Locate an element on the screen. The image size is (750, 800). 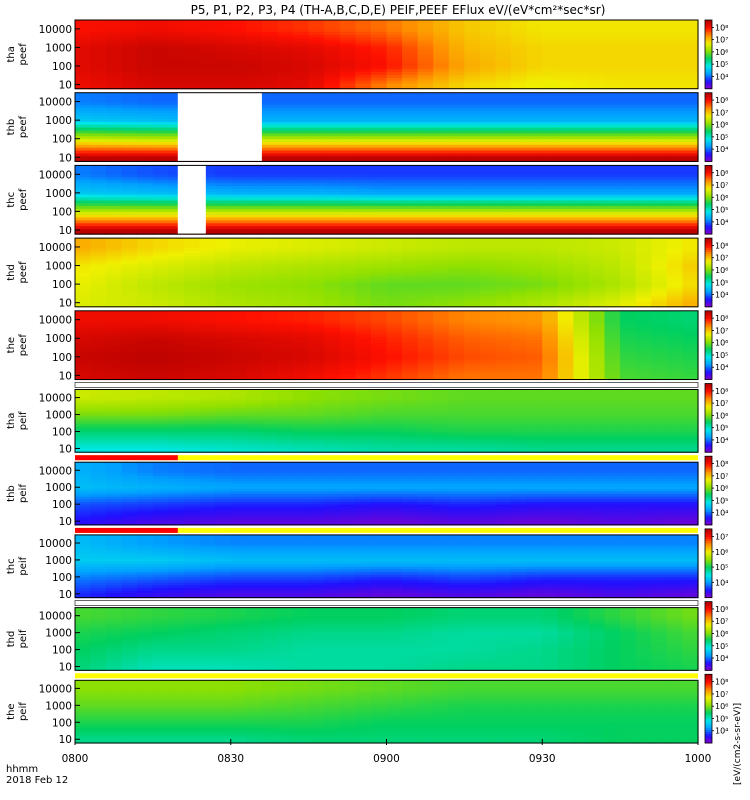
colorbar-tick-label: 10⁴ is located at coordinates (721, 222).